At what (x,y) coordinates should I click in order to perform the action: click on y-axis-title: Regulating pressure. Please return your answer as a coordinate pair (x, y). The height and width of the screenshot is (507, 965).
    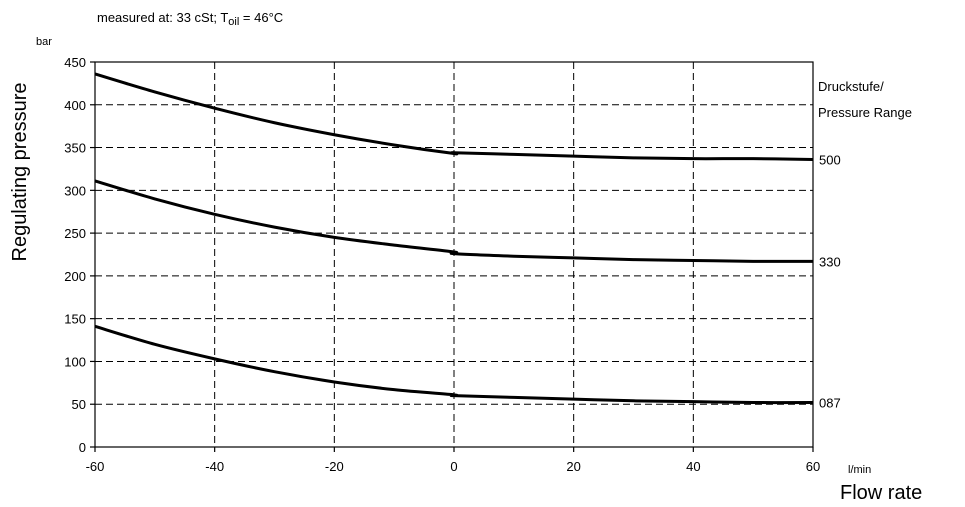
    Looking at the image, I should click on (20, 172).